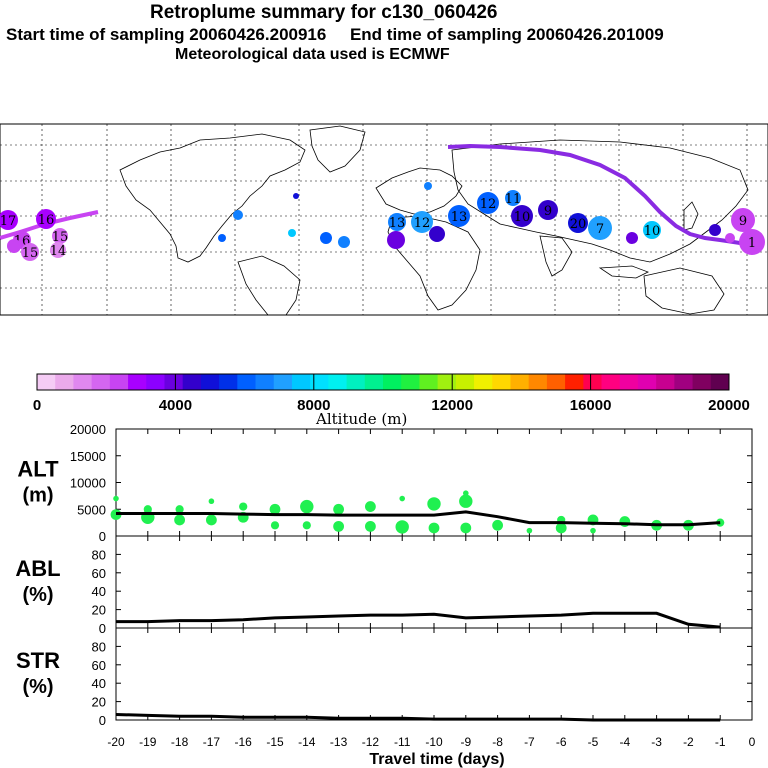 This screenshot has width=768, height=768. I want to click on x-tick-label: -19, so click(148, 742).